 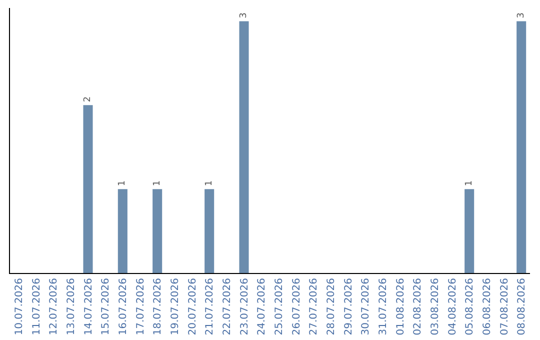 I want to click on x-tick-label: 26.07.2026, so click(x=296, y=307).